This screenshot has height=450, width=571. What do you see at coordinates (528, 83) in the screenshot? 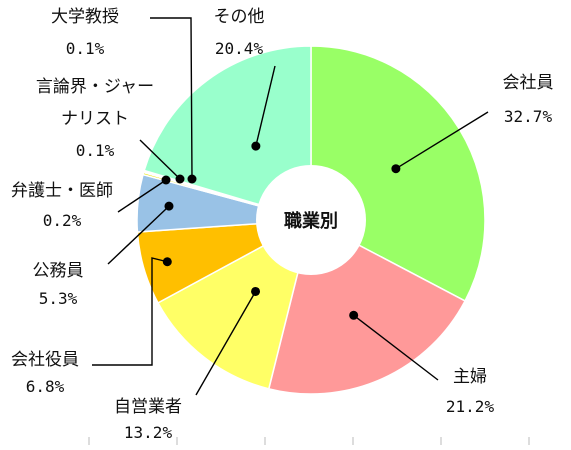
I see `slice-label-0: 会社員` at bounding box center [528, 83].